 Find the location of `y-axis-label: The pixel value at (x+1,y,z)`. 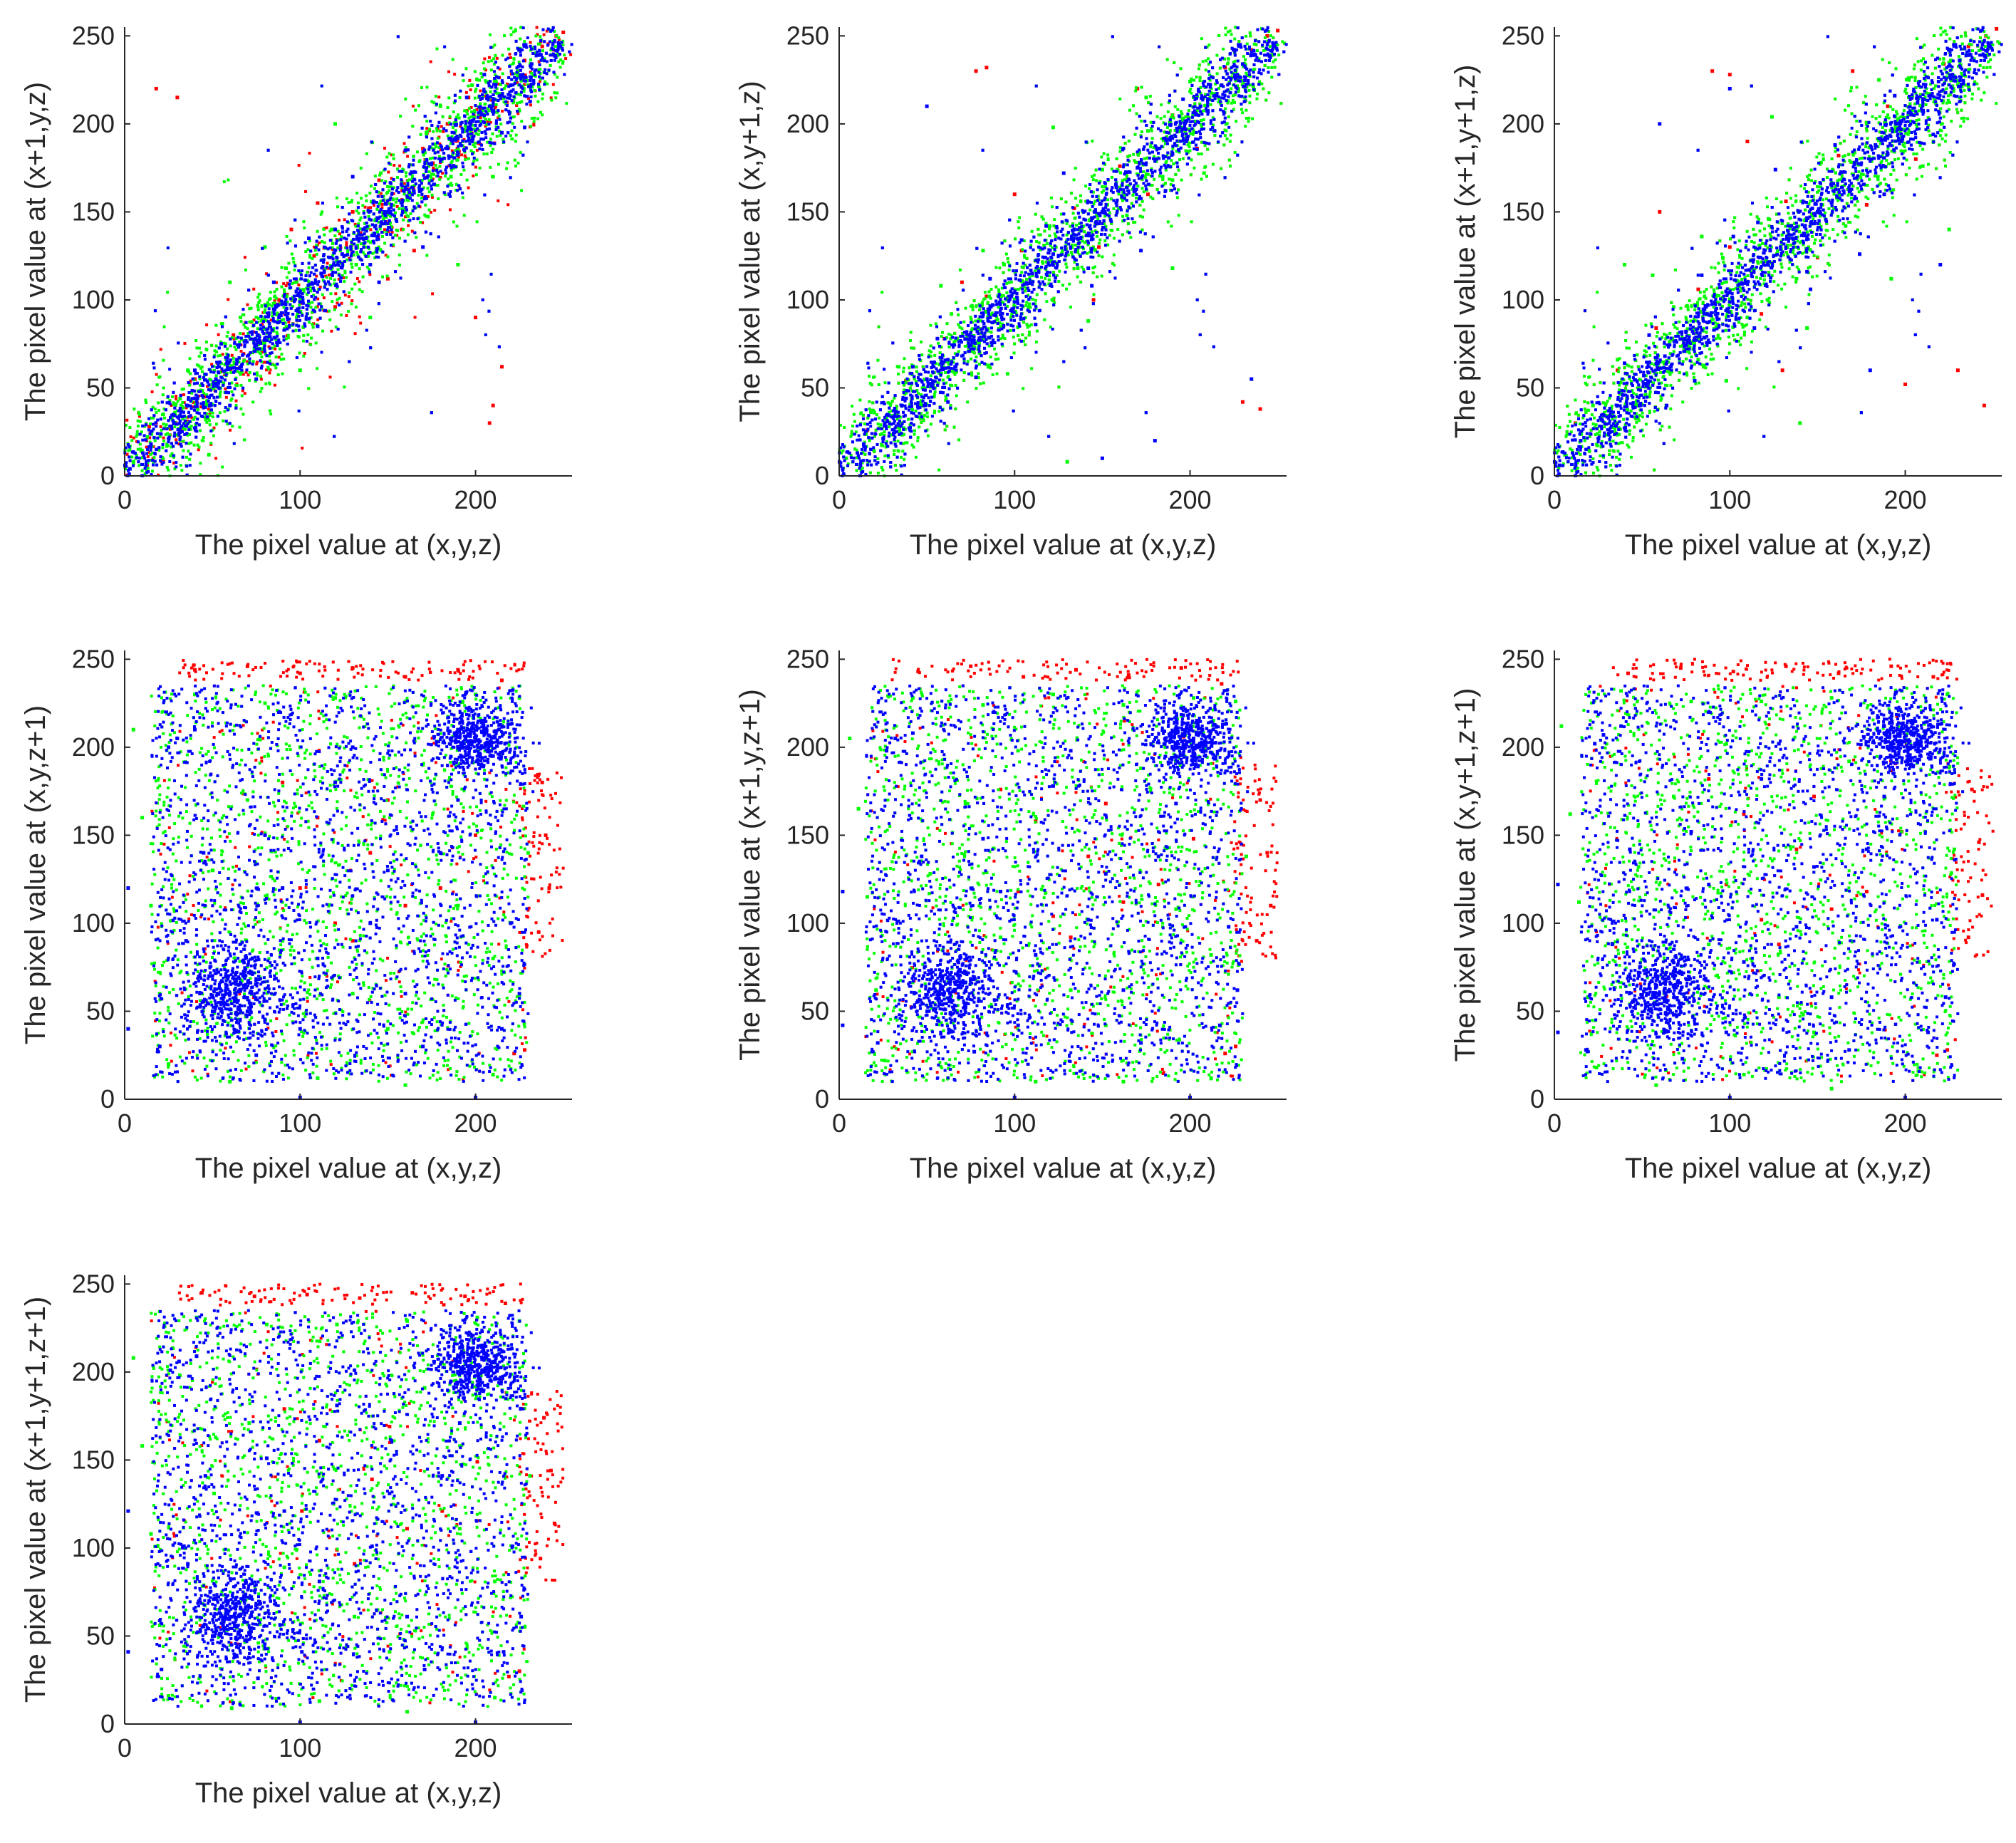

y-axis-label: The pixel value at (x+1,y,z) is located at coordinates (35, 251).